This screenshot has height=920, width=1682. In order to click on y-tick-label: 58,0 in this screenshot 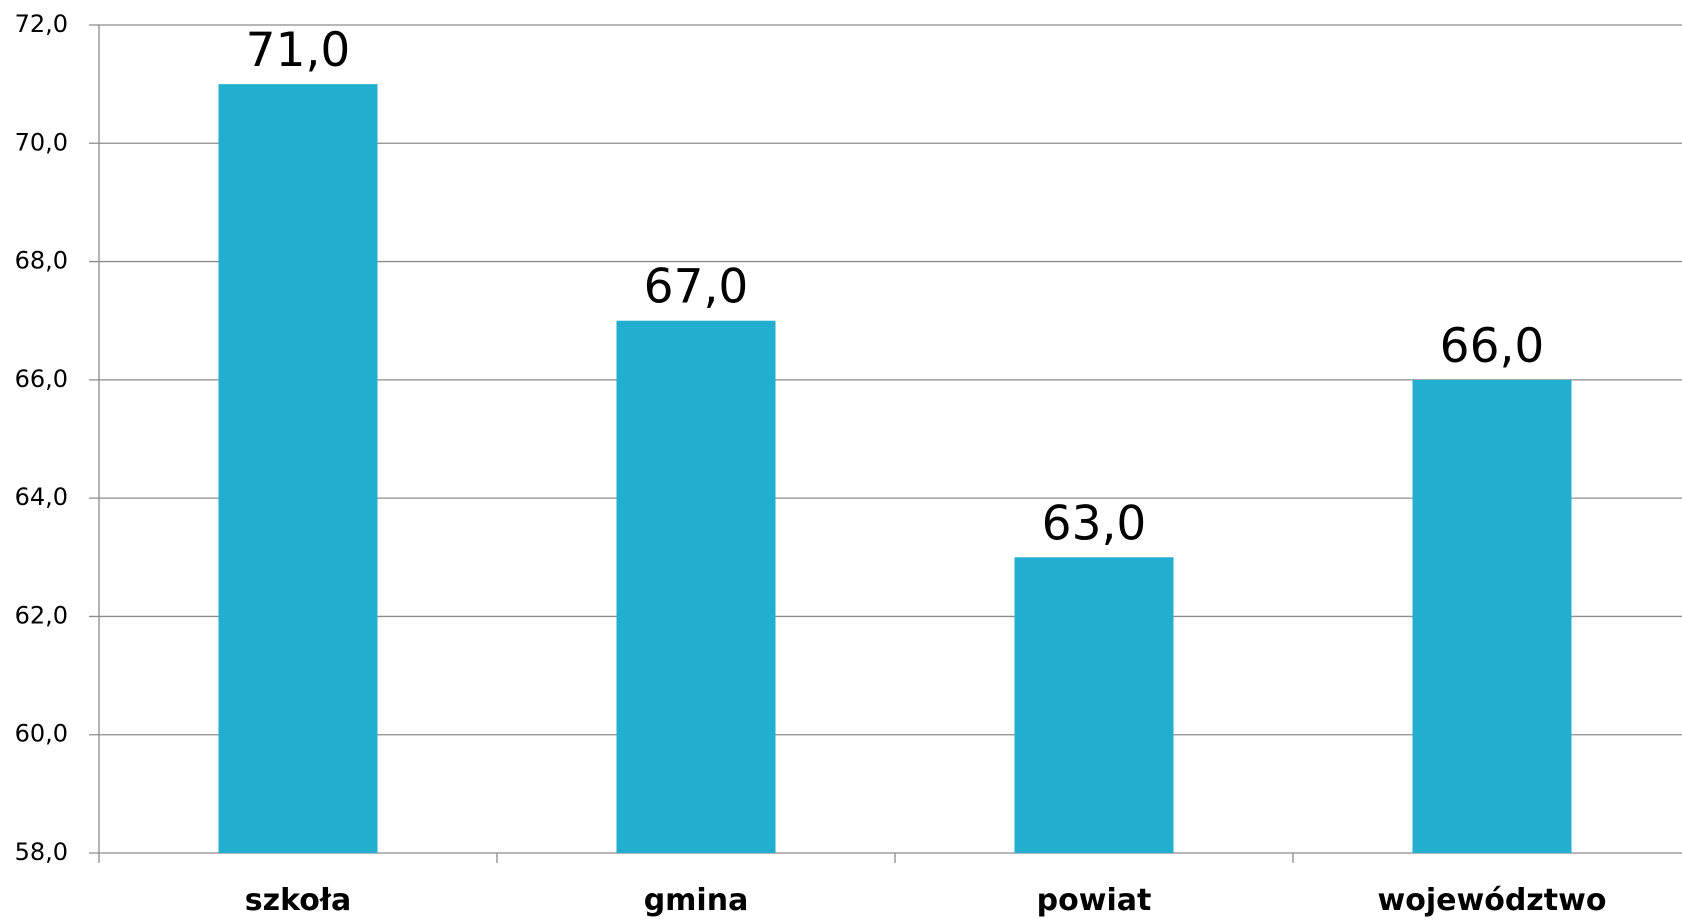, I will do `click(41, 852)`.